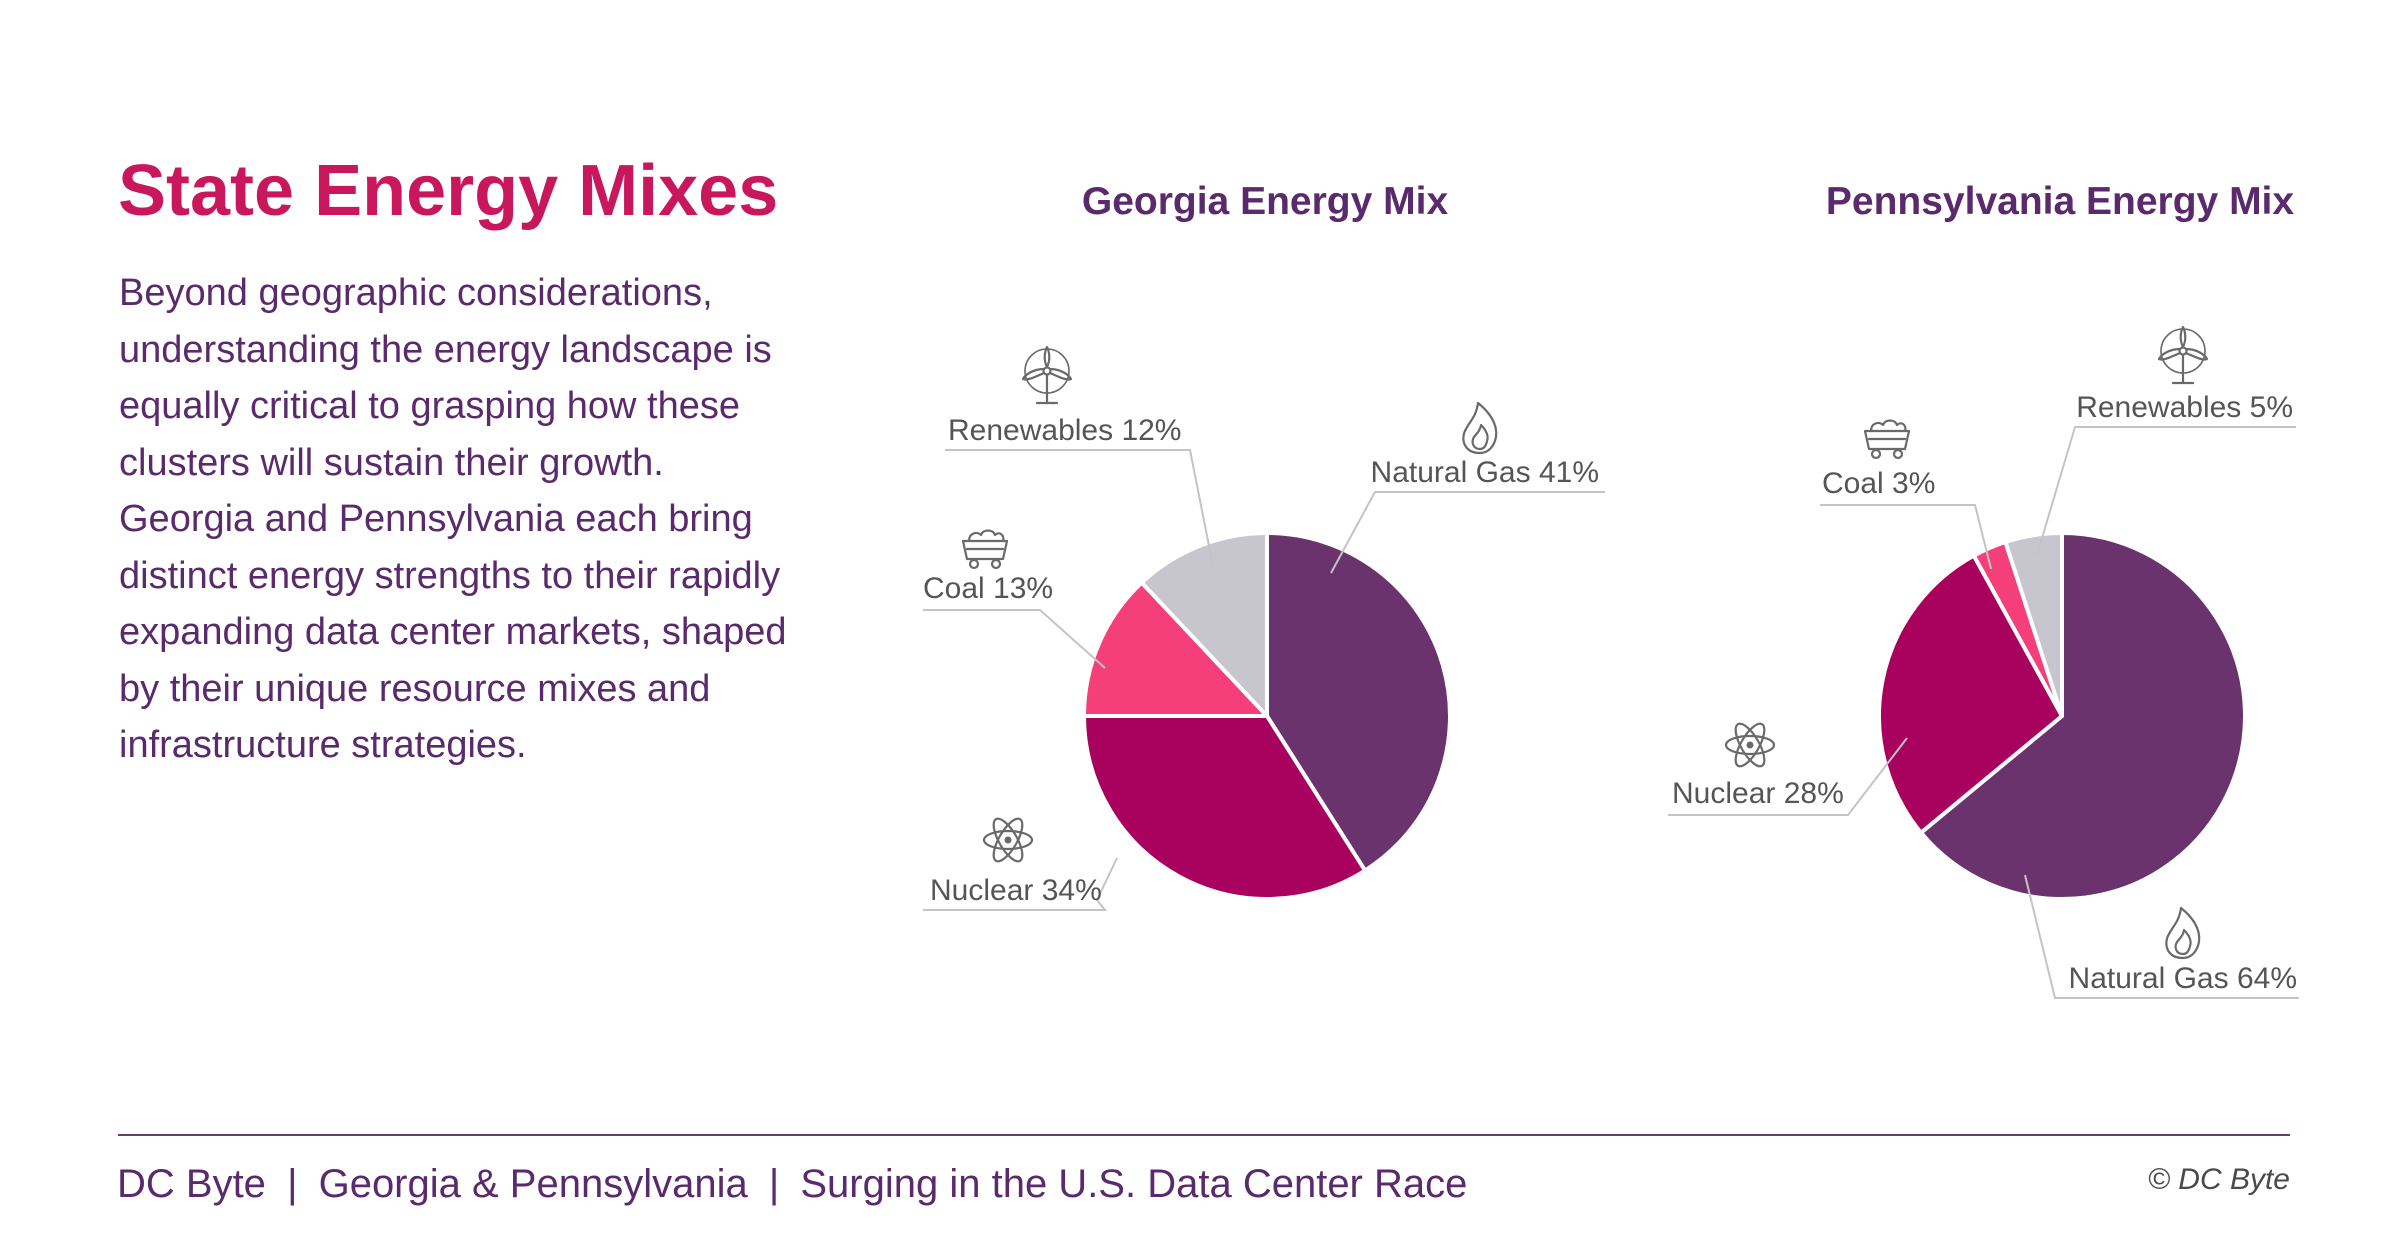 The image size is (2401, 1257). What do you see at coordinates (1134, 1184) in the screenshot?
I see `footer-report-title: Surging in the U.S. Data Center Race` at bounding box center [1134, 1184].